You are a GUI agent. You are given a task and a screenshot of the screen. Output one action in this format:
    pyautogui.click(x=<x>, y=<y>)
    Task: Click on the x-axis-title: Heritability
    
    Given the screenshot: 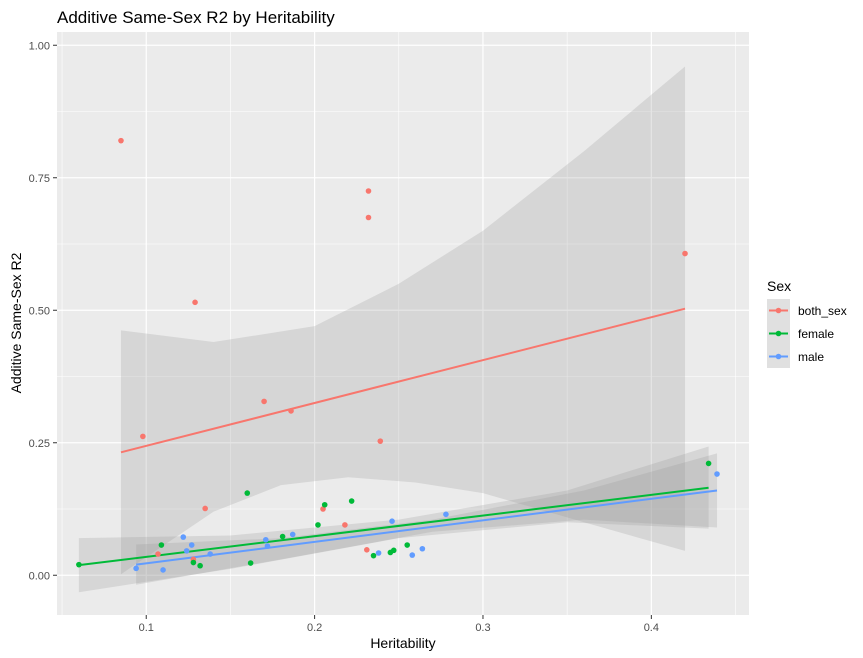 What is the action you would take?
    pyautogui.click(x=402, y=643)
    